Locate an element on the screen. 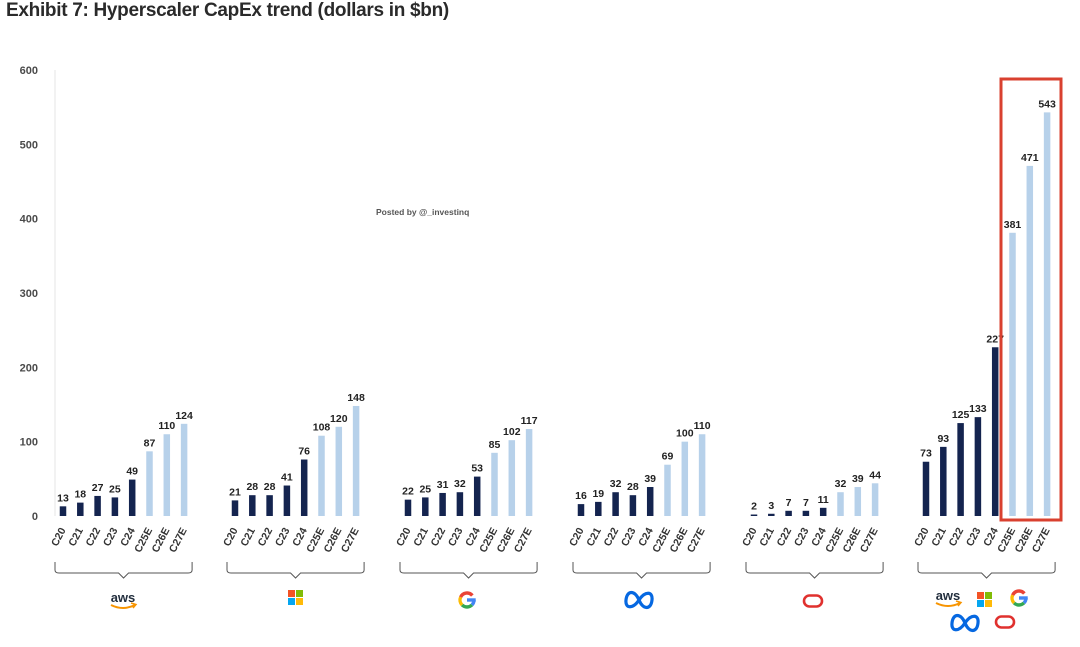  data-label: 31 is located at coordinates (443, 485).